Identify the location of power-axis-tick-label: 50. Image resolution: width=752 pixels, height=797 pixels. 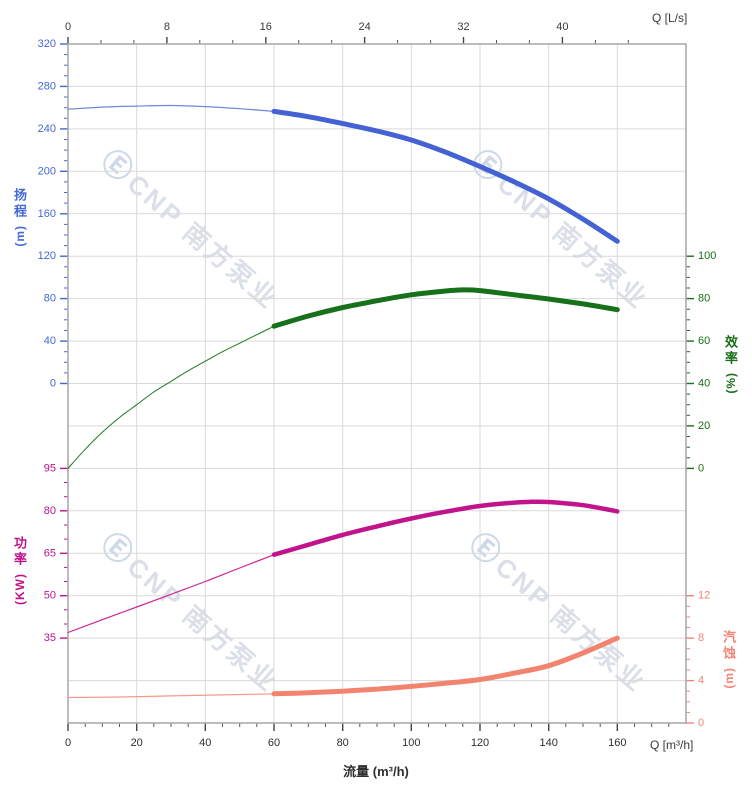
(50, 596).